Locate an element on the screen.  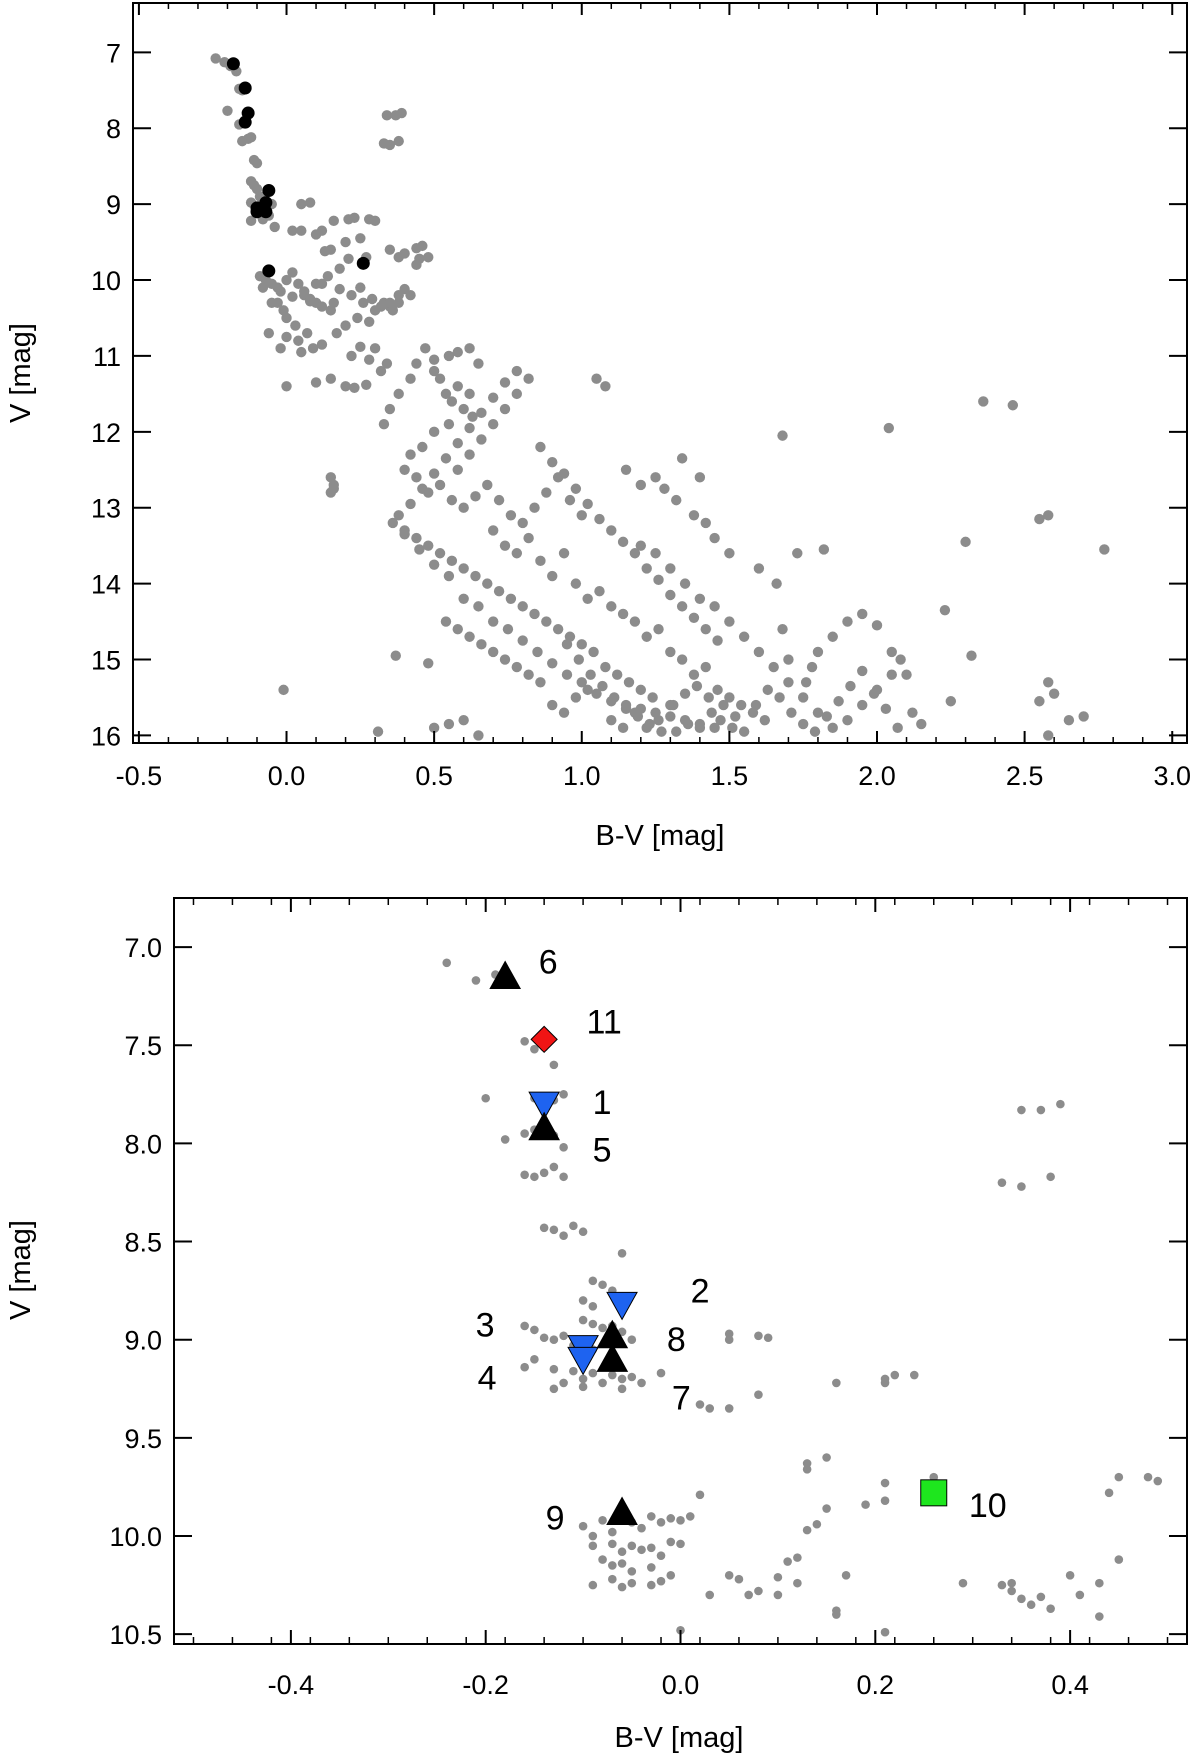
x-tick-label: 2.5 is located at coordinates (1025, 776).